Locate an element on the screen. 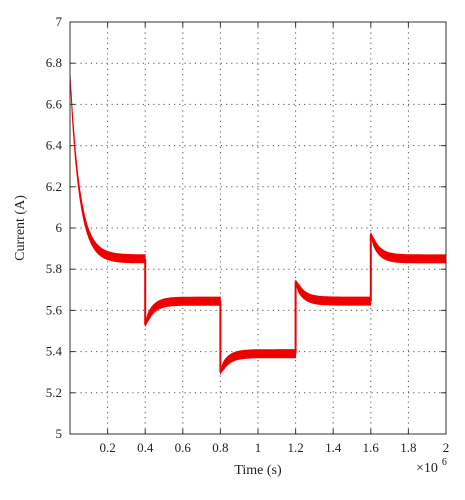 The height and width of the screenshot is (500, 465). y-tick-label: 5.4 is located at coordinates (54, 351).